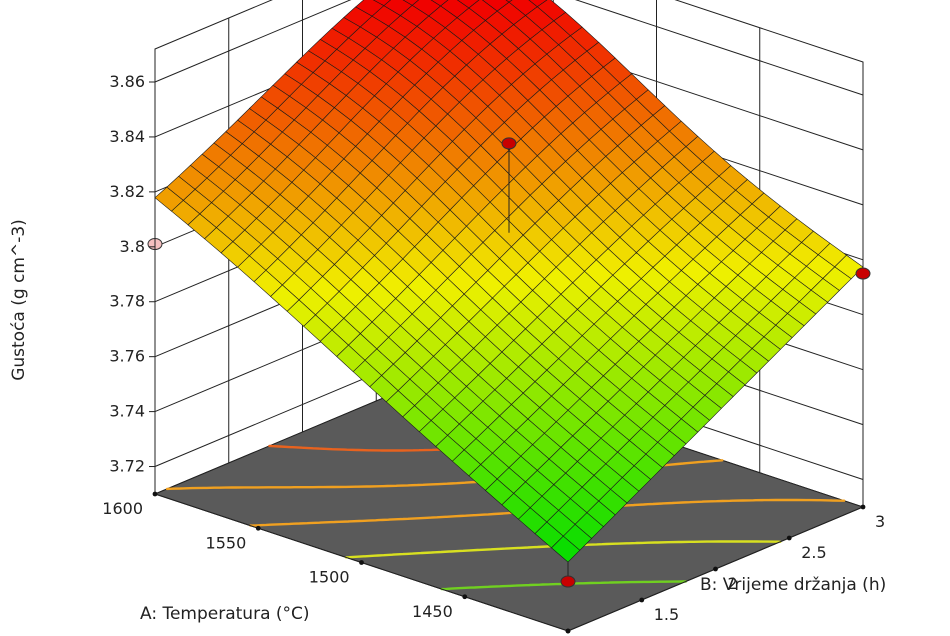 The image size is (950, 636). I want to click on z-tick-label: 3.84, so click(127, 136).